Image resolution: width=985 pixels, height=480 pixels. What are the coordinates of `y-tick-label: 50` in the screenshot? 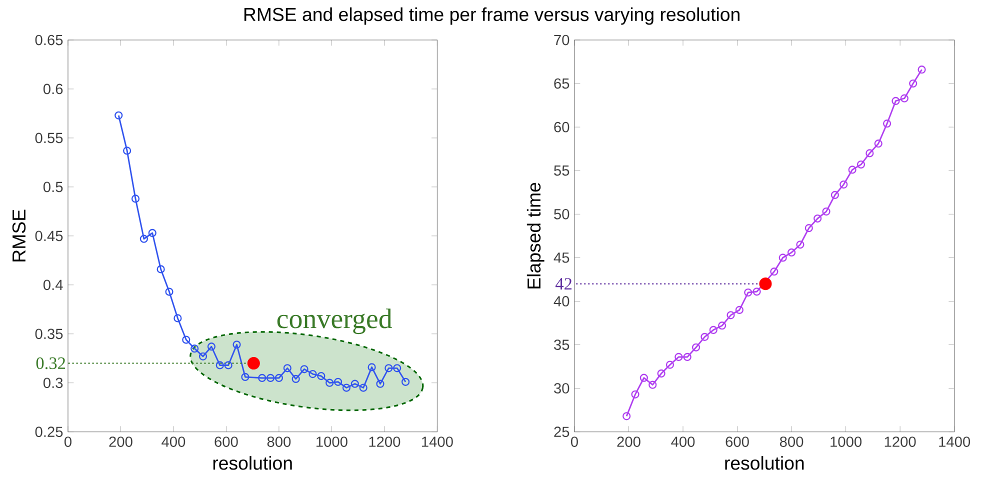 It's located at (562, 214).